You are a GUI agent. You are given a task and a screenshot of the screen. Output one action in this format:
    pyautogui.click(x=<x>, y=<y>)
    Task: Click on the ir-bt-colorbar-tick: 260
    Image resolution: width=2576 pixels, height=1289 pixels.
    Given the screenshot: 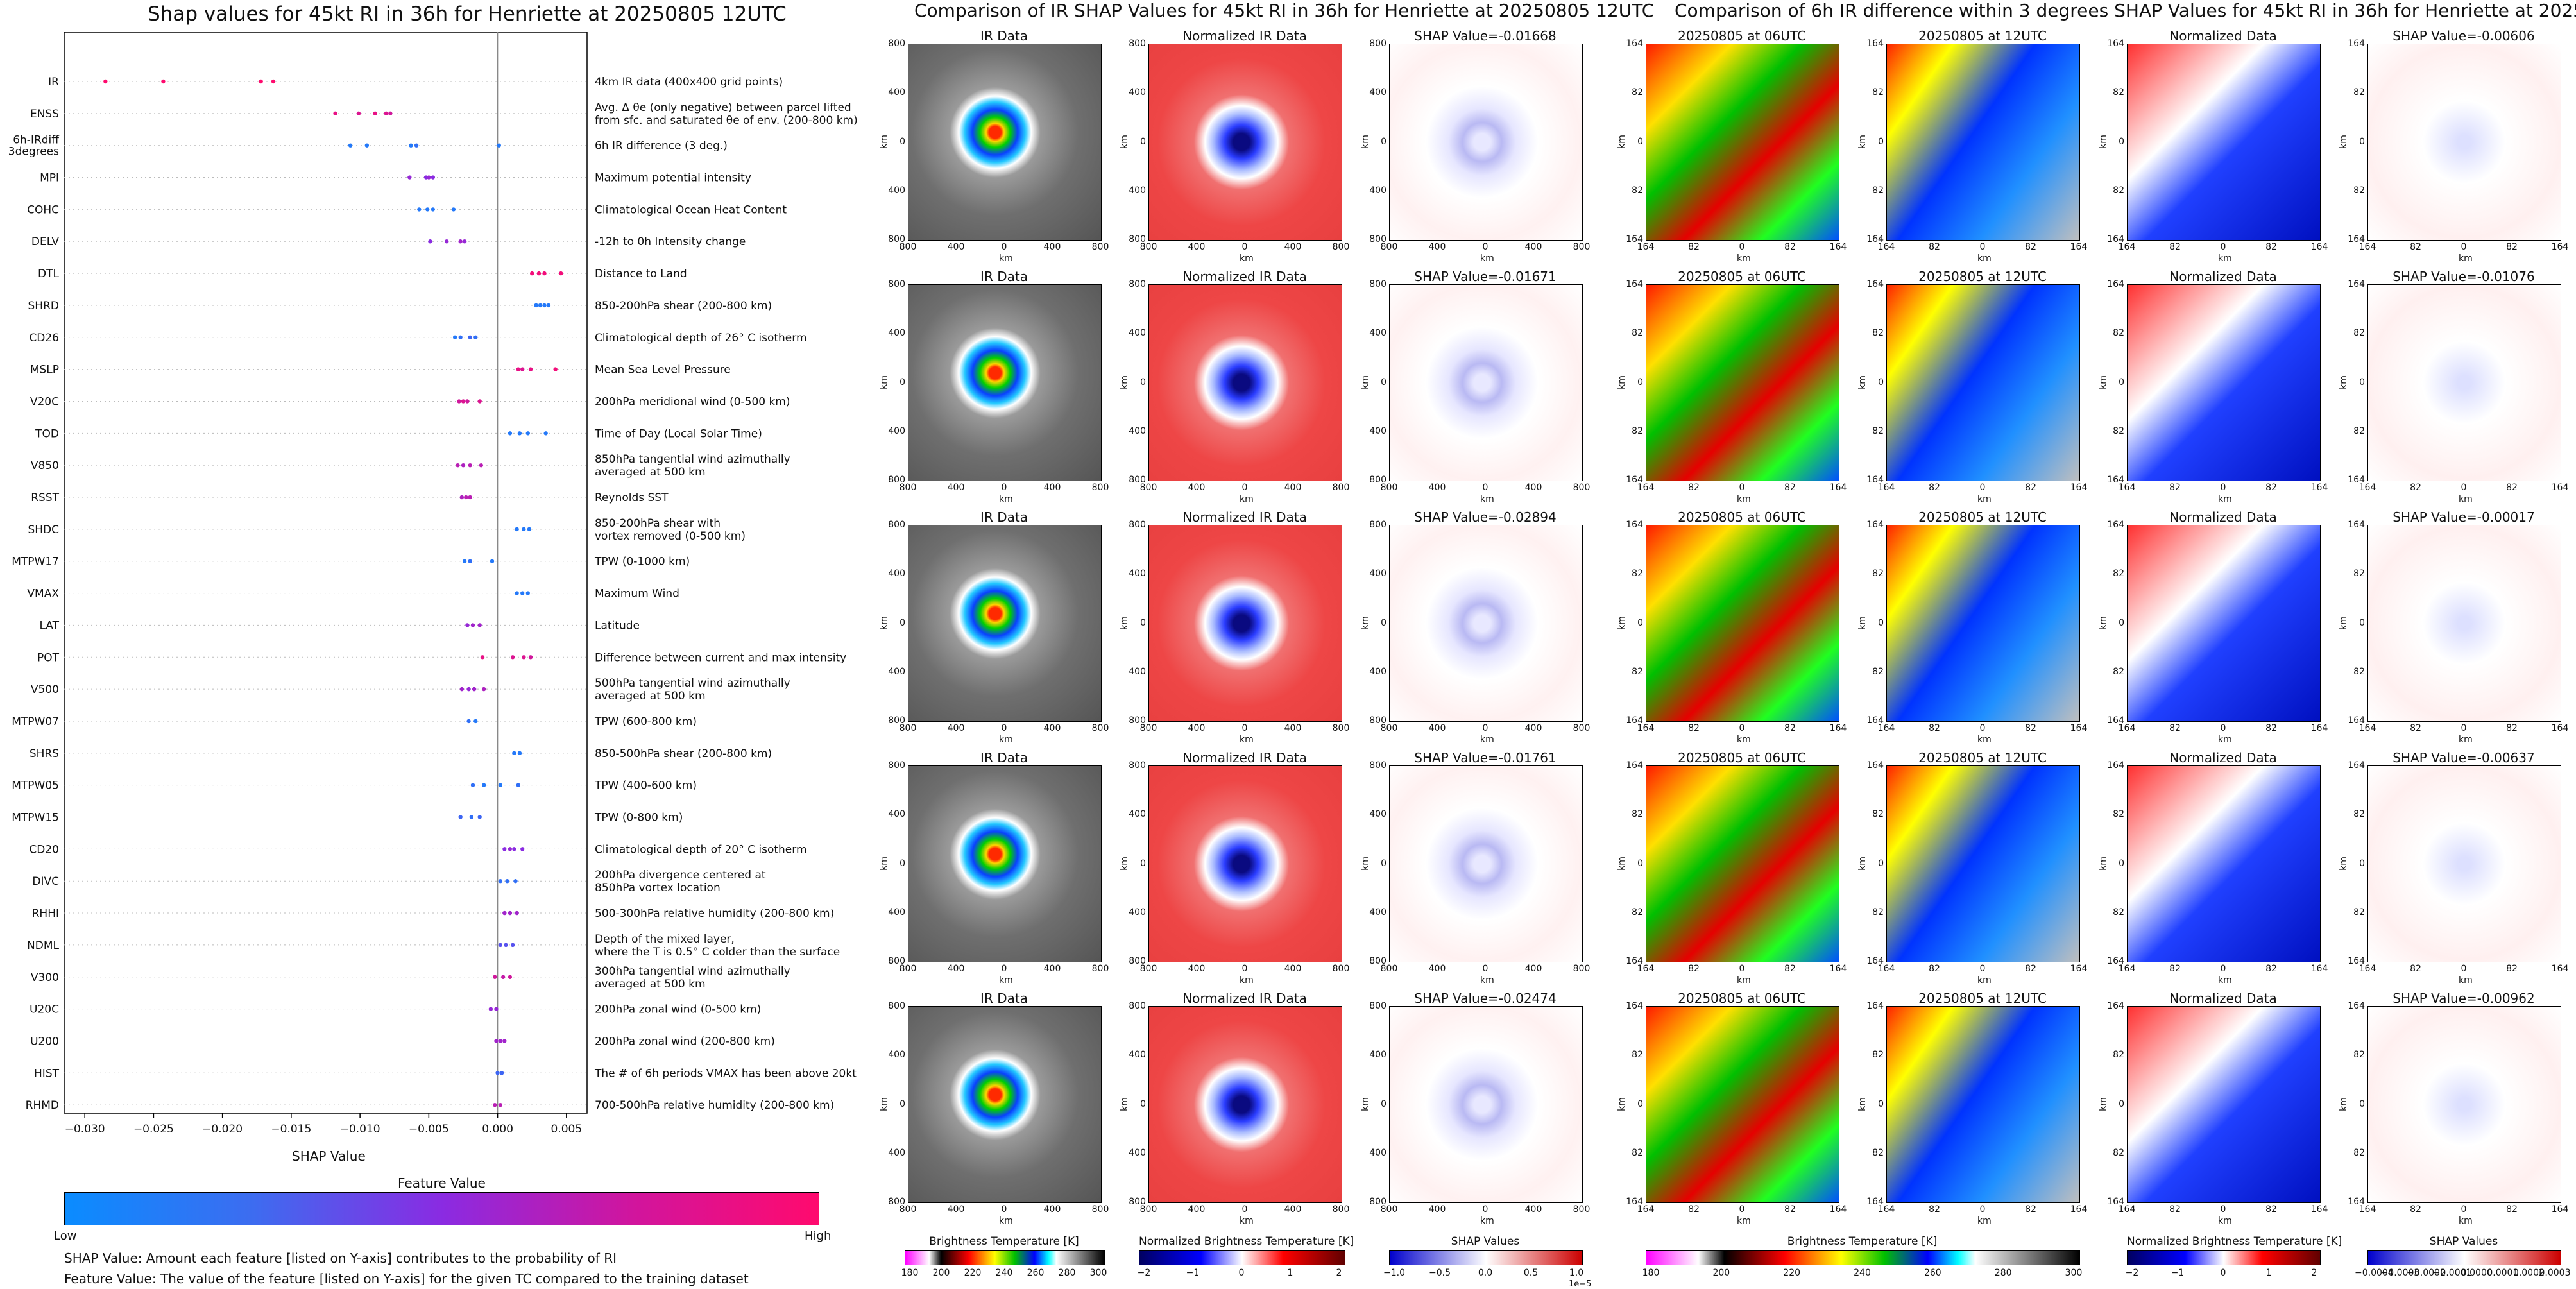 What is the action you would take?
    pyautogui.click(x=1036, y=1273)
    